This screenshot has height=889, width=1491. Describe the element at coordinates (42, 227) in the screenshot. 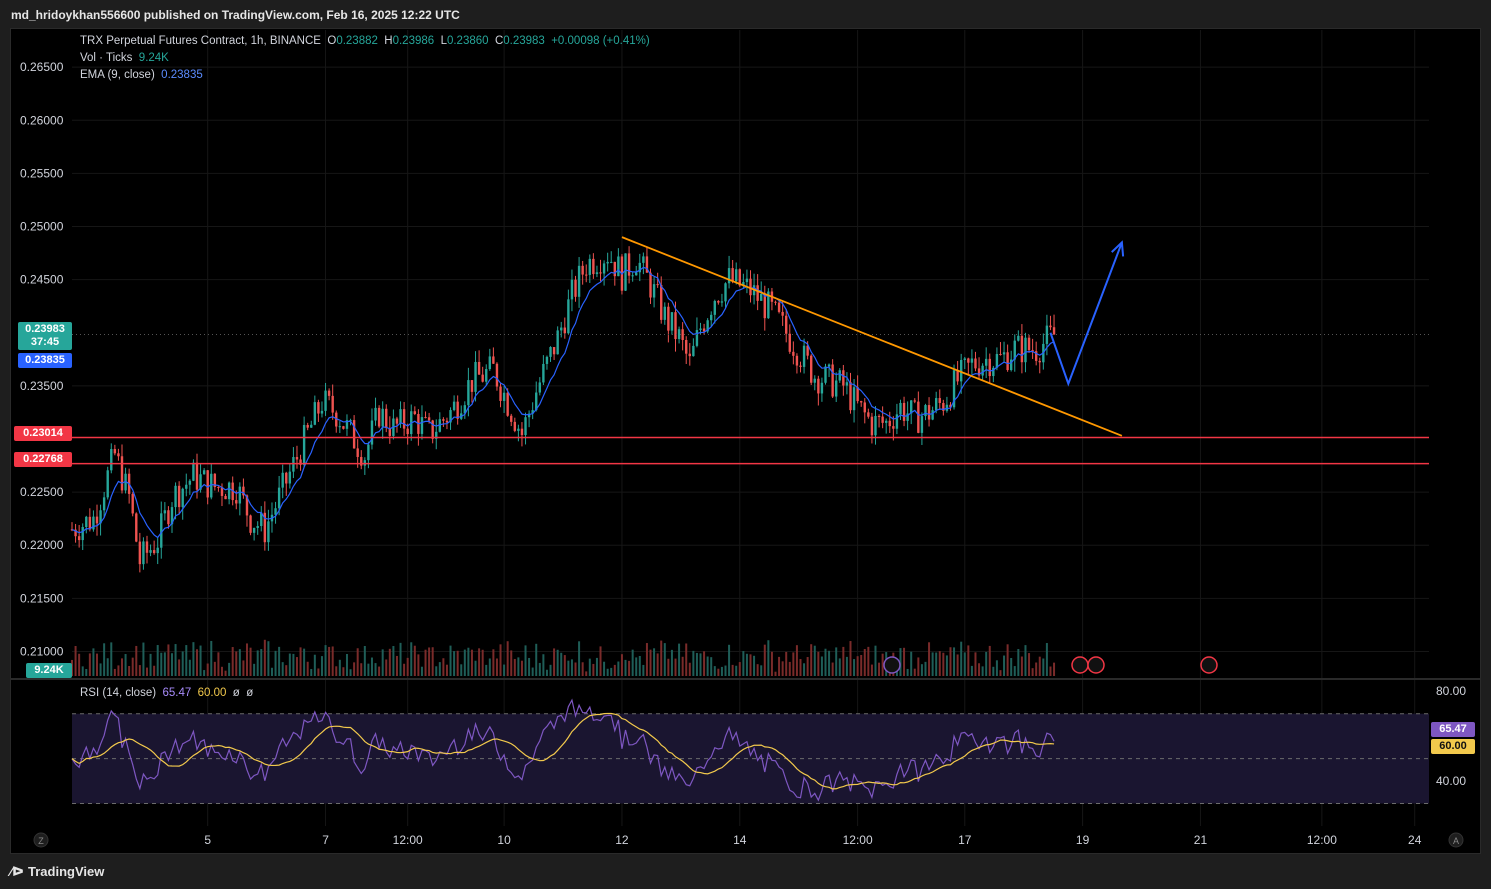

I see `price-axis-tick: 0.25000` at that location.